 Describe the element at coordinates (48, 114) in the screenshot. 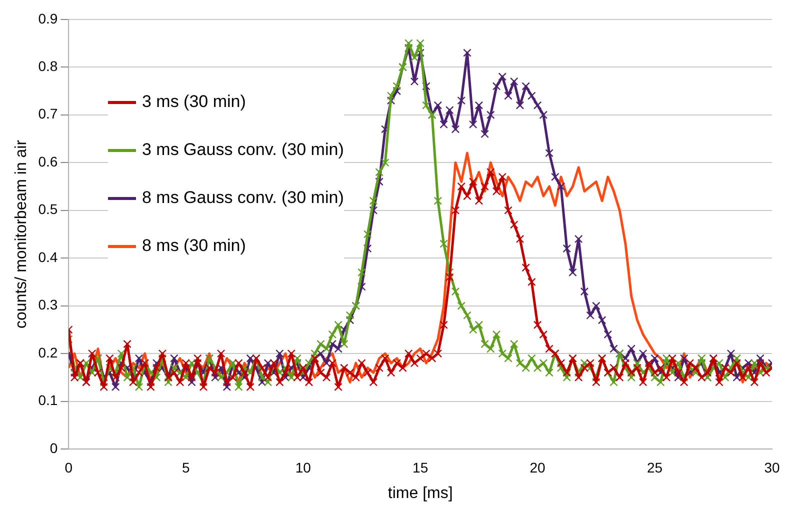

I see `y-tick-label: 0.7` at that location.